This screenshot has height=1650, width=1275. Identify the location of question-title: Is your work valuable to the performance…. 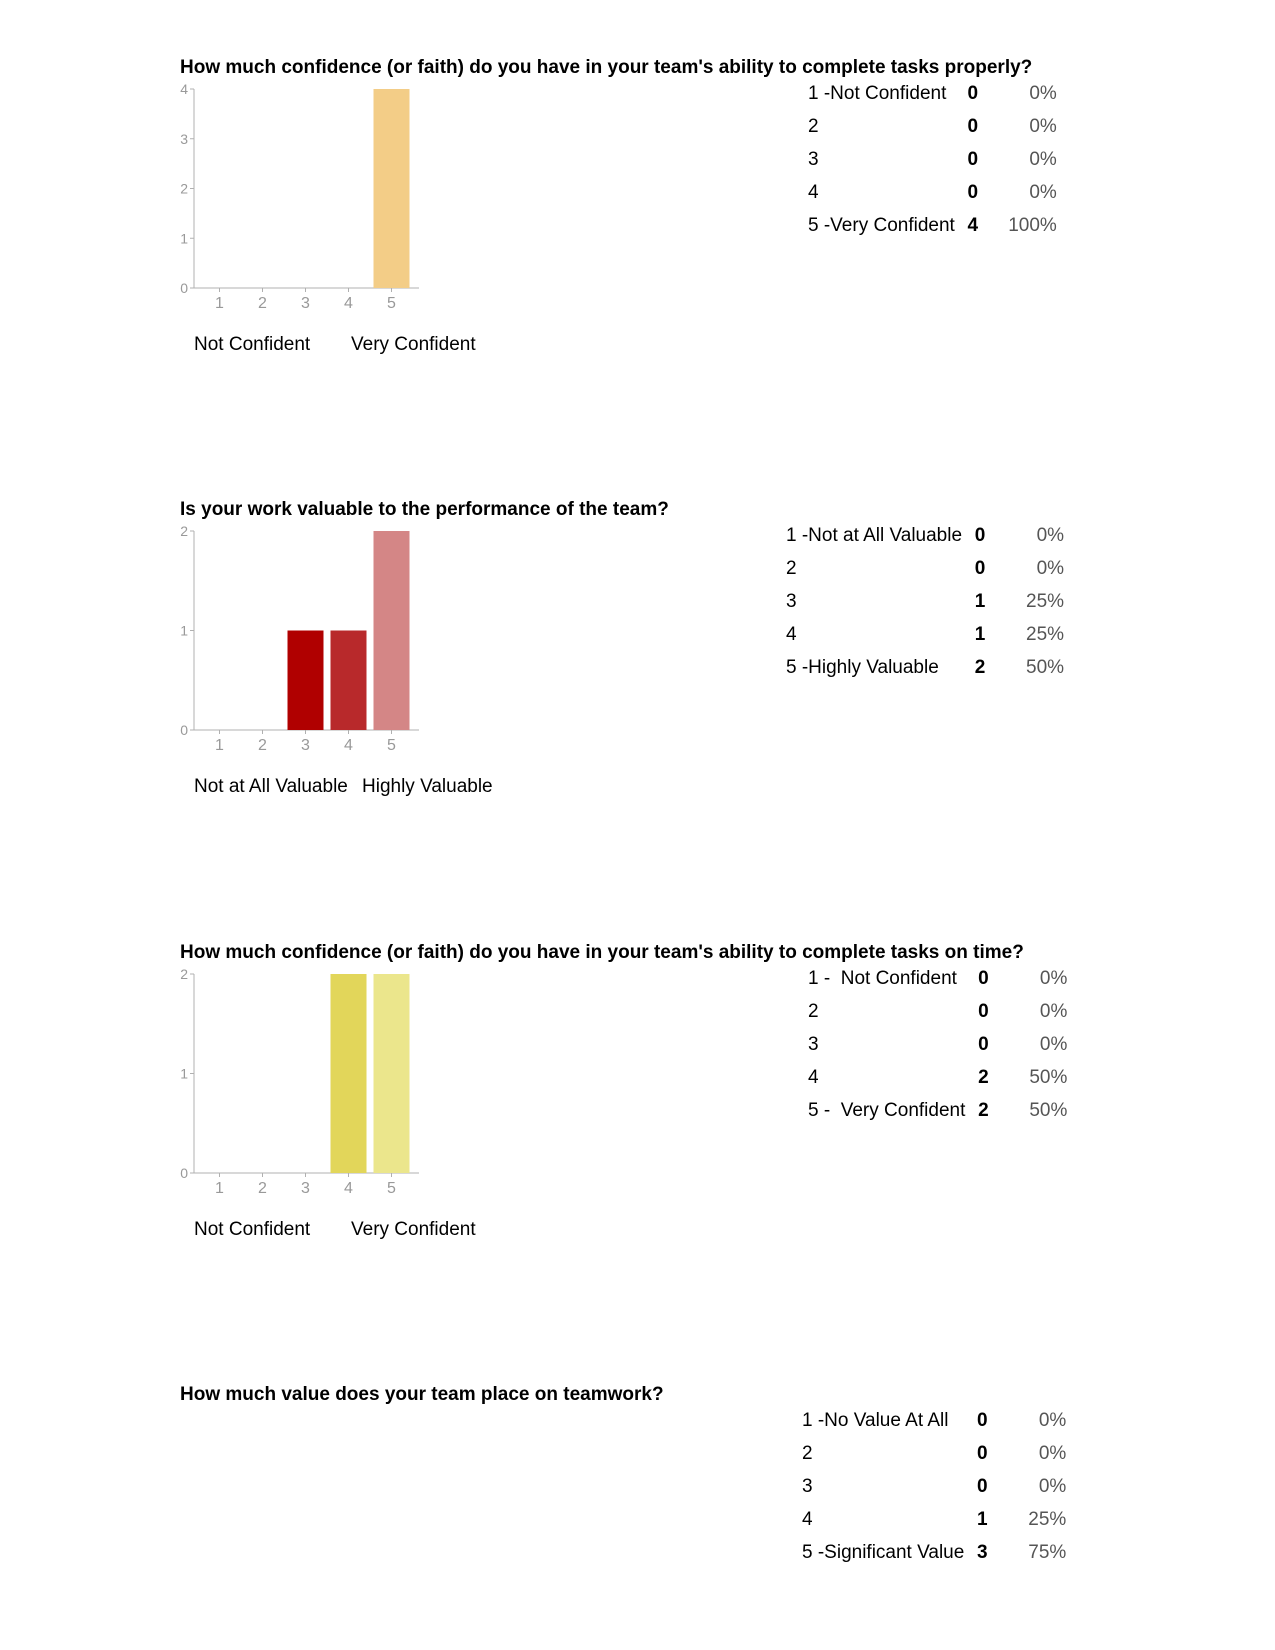
(424, 509).